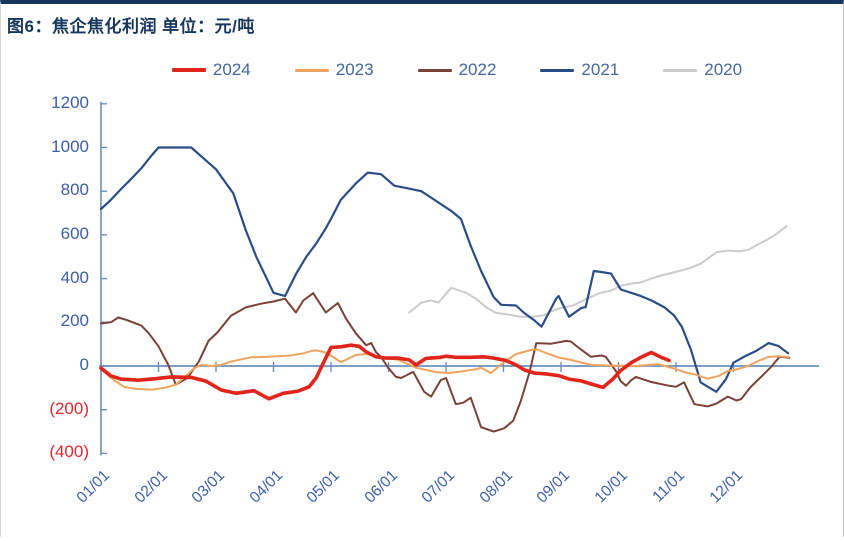 The image size is (844, 541). I want to click on legend-item-2022: 2022, so click(457, 70).